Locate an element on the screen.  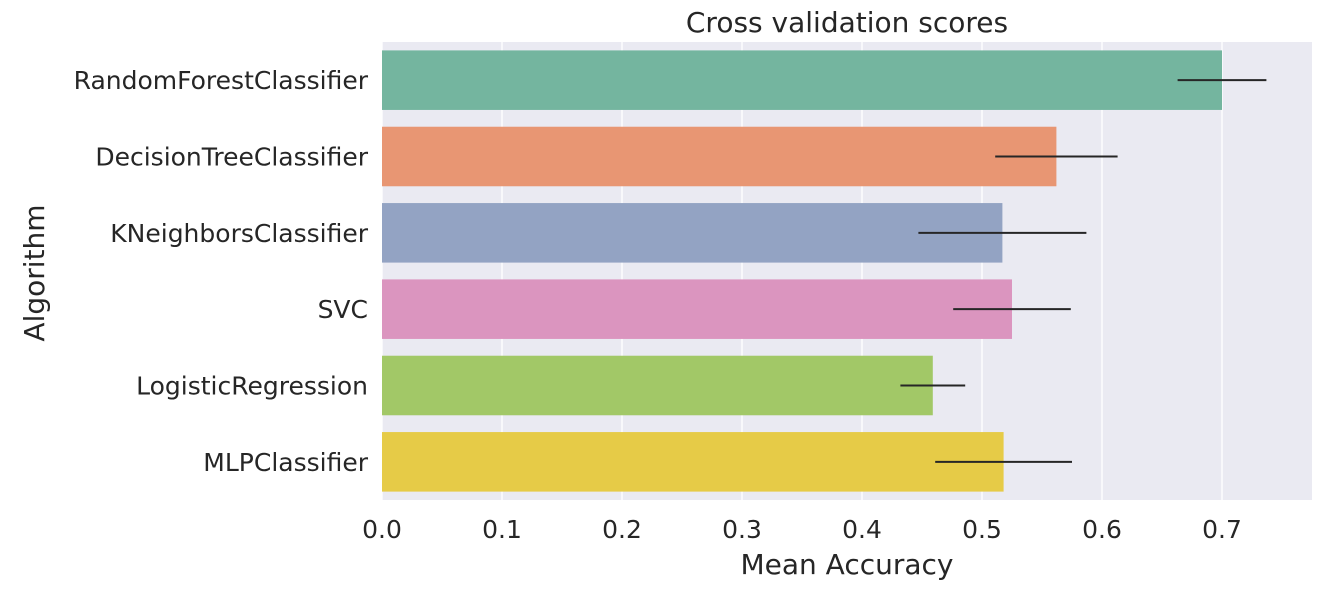
x-tick-label: 0.5 is located at coordinates (982, 529).